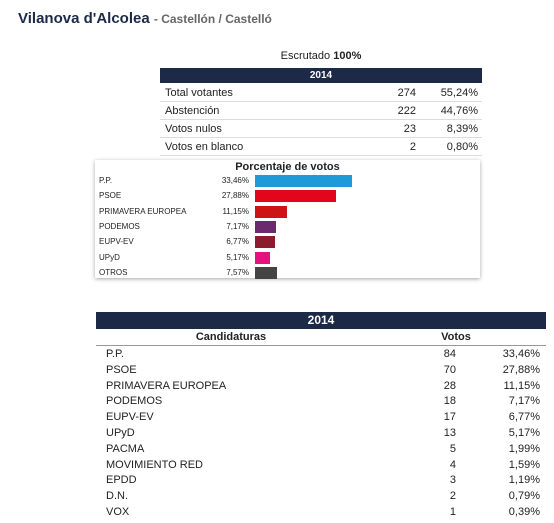  What do you see at coordinates (452, 496) in the screenshot?
I see `result-votes: 2` at bounding box center [452, 496].